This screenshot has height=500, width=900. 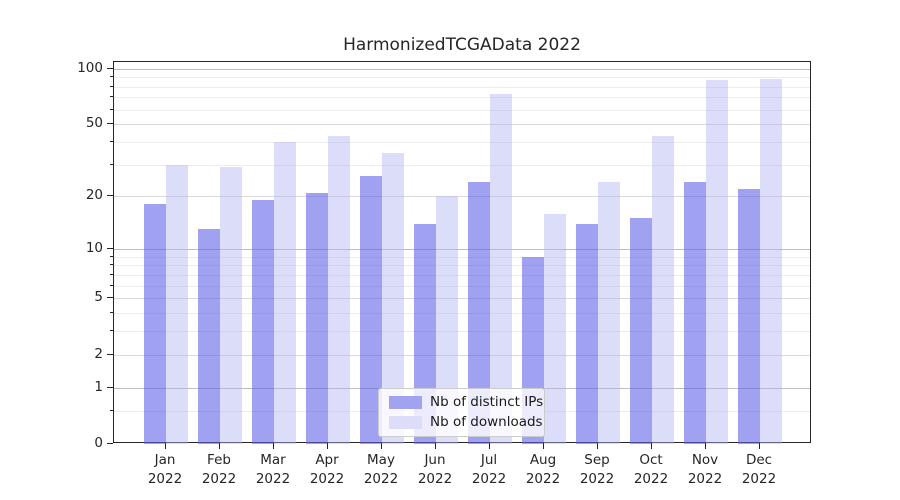 What do you see at coordinates (651, 470) in the screenshot?
I see `x-tick-label: Oct 2022` at bounding box center [651, 470].